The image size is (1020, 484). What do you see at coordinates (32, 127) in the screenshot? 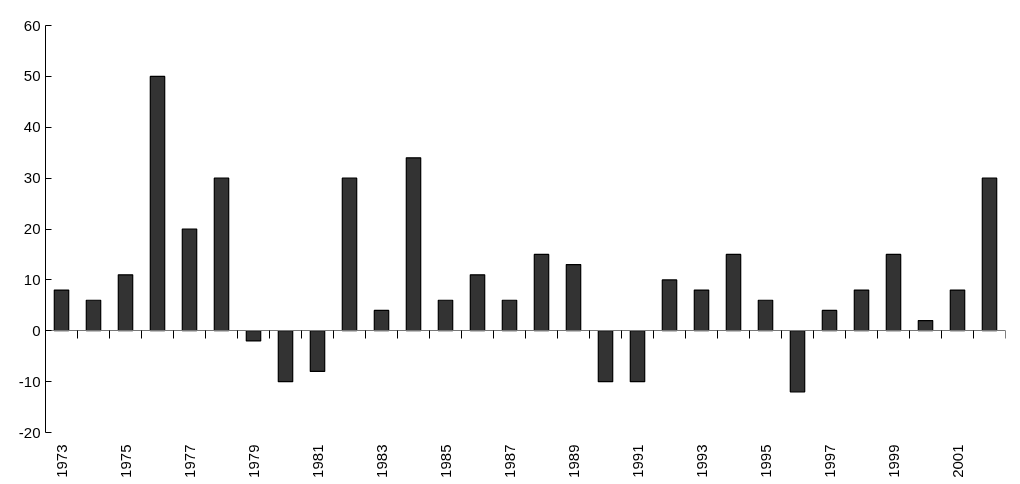
I see `y-tick-label: 40` at bounding box center [32, 127].